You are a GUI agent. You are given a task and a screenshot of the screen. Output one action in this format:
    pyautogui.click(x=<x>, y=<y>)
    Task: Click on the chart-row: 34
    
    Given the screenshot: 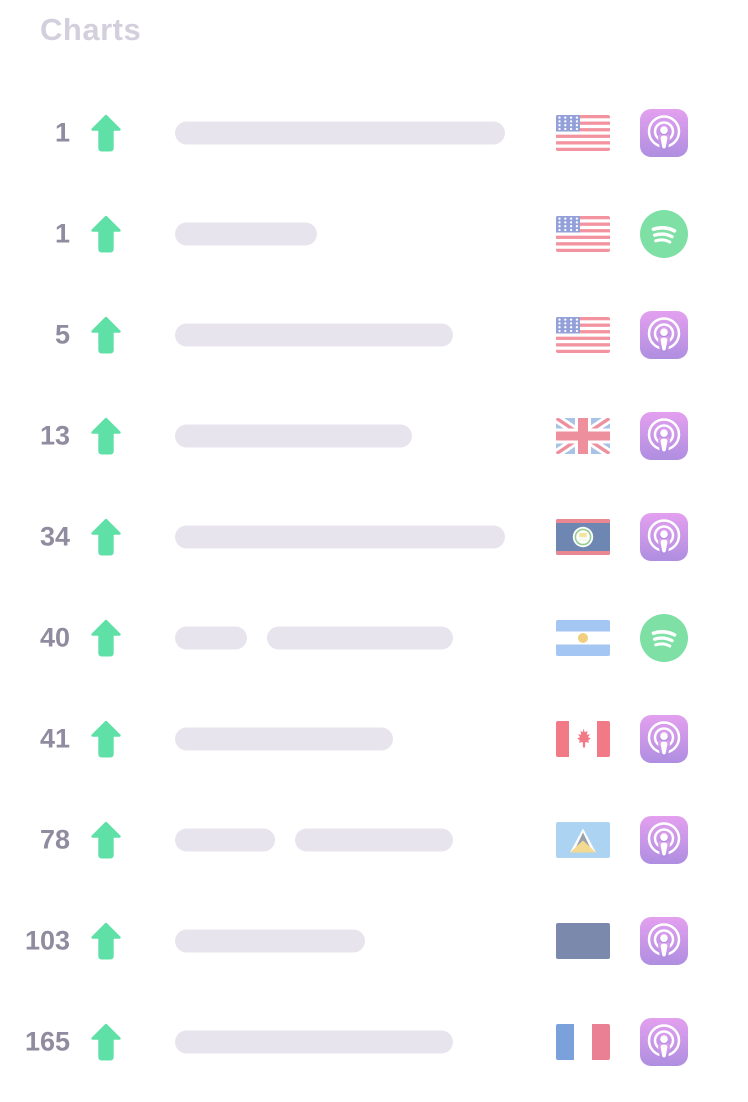 What is the action you would take?
    pyautogui.click(x=374, y=536)
    